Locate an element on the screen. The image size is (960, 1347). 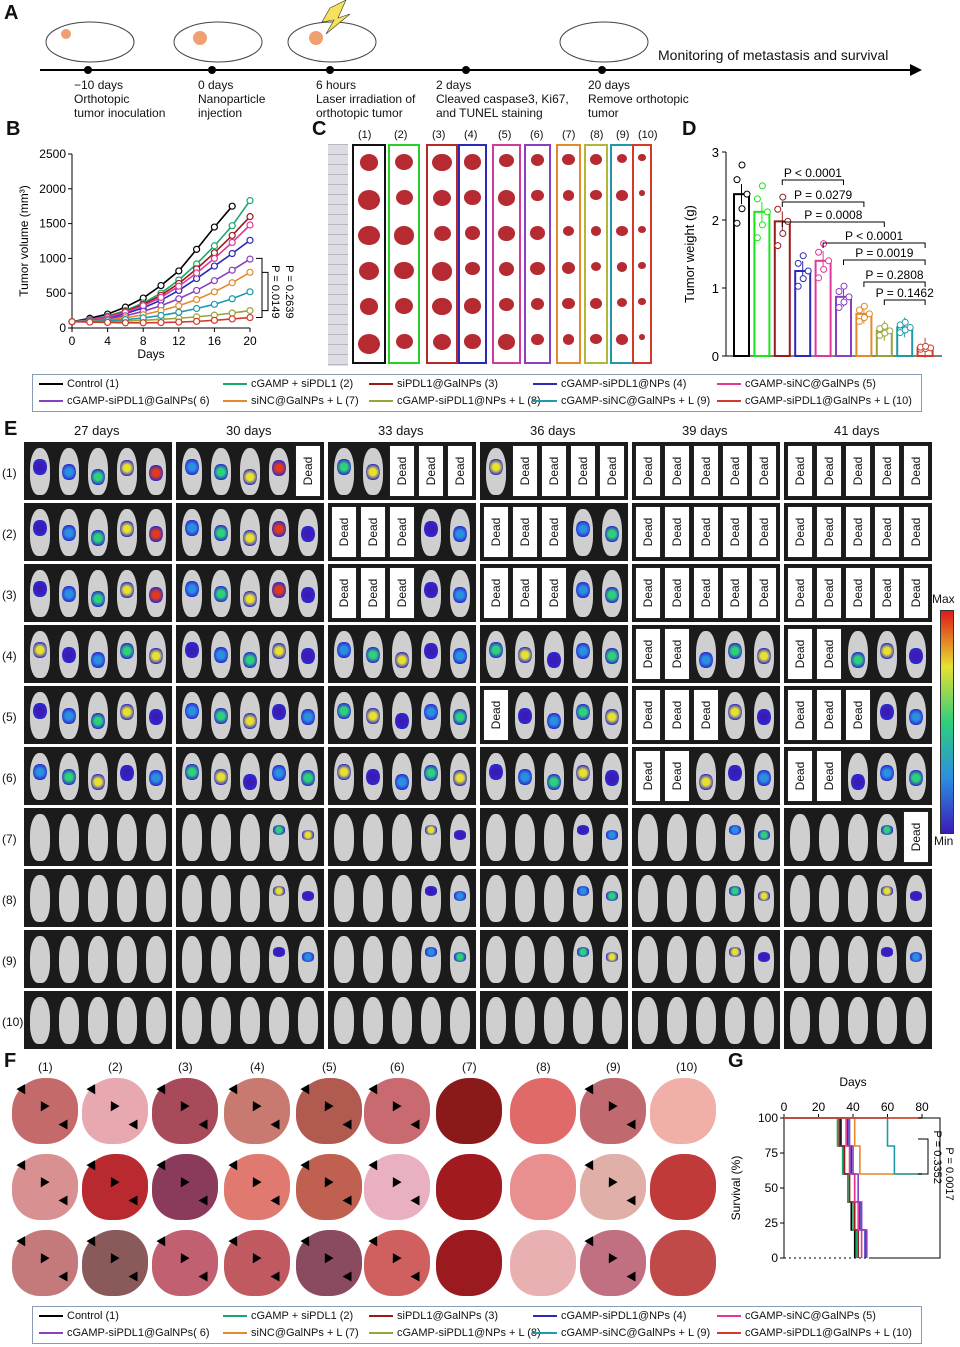
tumor-column-label: (1) is located at coordinates (365, 135).